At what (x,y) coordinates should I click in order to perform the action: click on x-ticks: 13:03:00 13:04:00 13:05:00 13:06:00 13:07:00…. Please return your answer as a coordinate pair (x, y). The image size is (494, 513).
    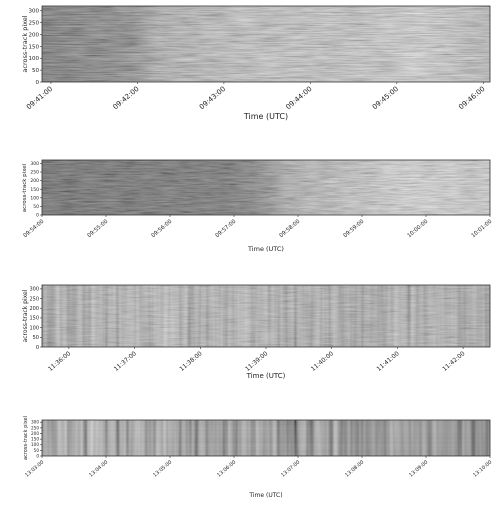
    Looking at the image, I should click on (258, 467).